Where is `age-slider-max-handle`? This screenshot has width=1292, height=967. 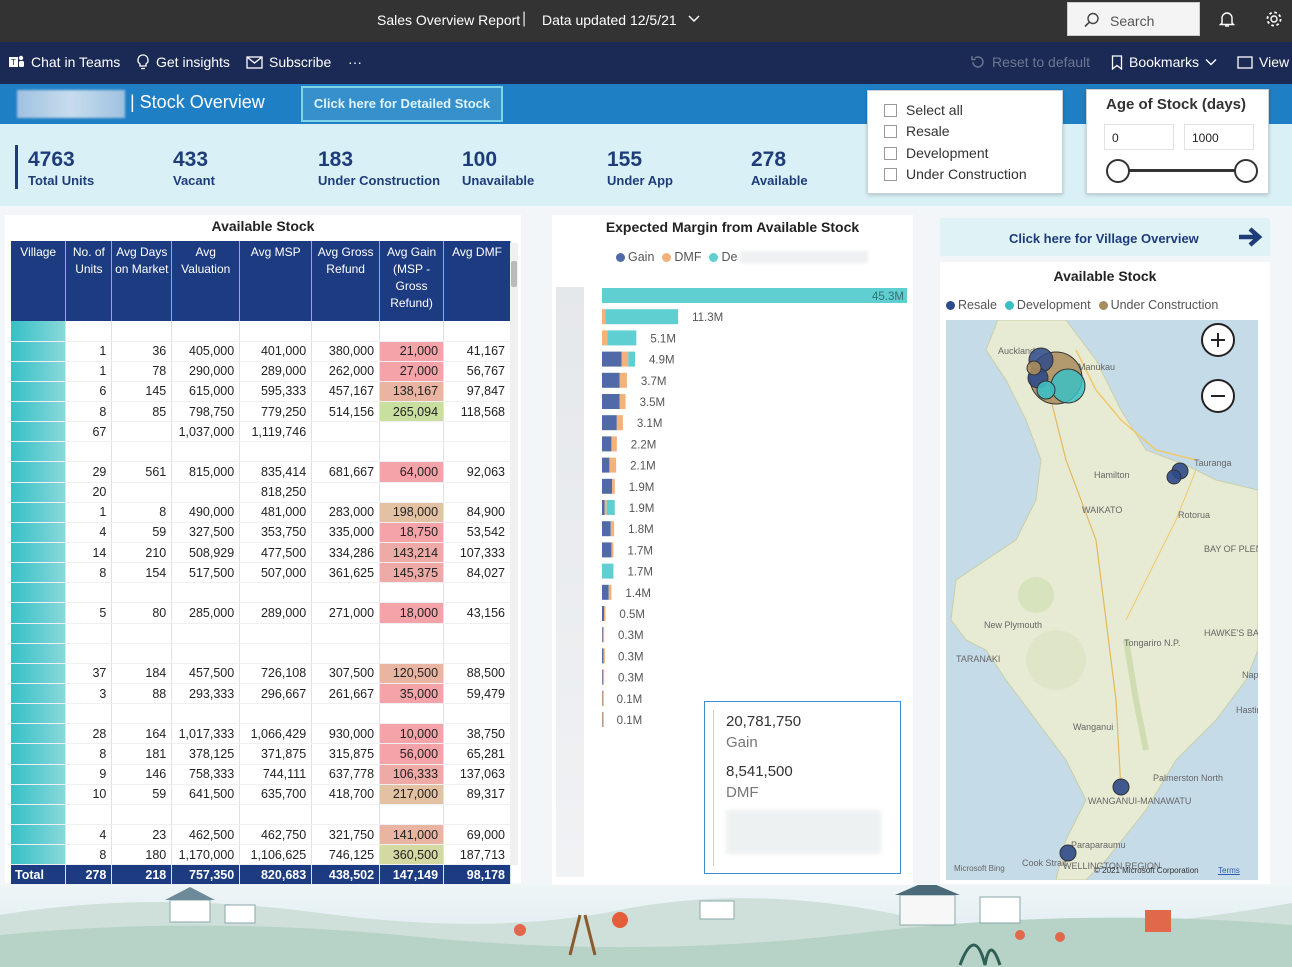 age-slider-max-handle is located at coordinates (1246, 171).